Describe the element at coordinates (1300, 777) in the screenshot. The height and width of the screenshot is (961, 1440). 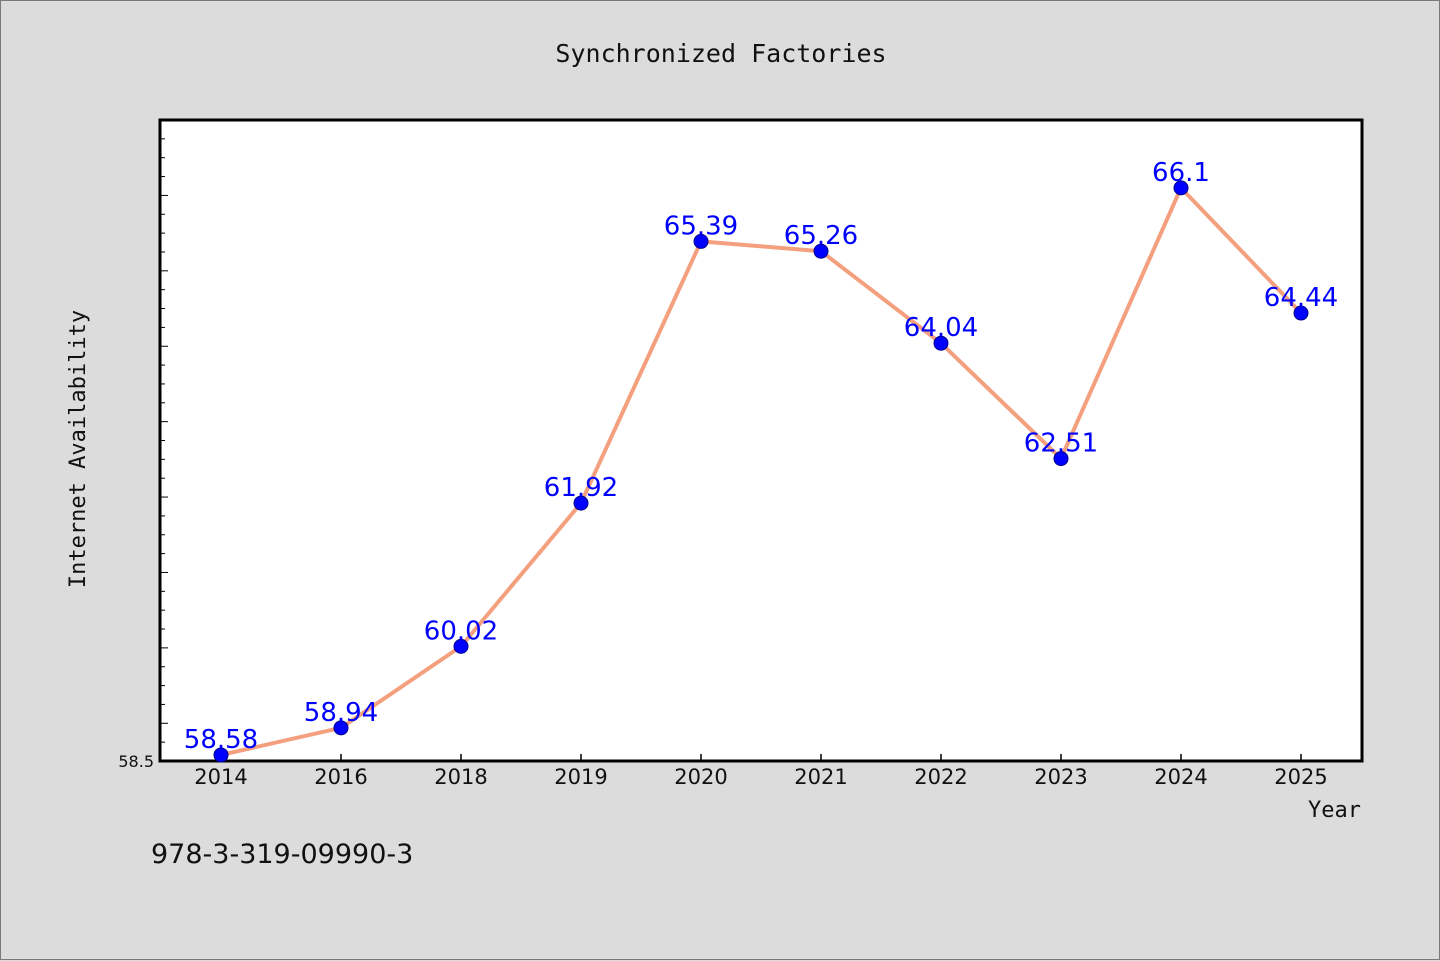
I see `x-tick-label: 2025` at that location.